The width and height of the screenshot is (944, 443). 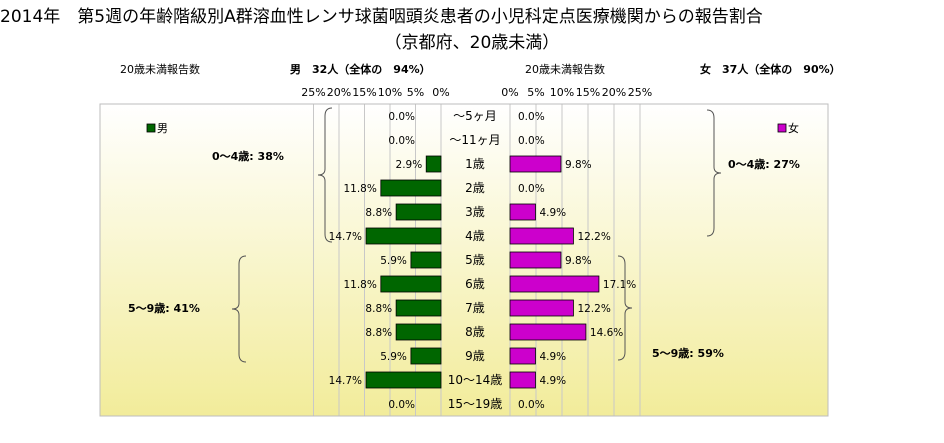 What do you see at coordinates (475, 260) in the screenshot?
I see `category-label: 5歳` at bounding box center [475, 260].